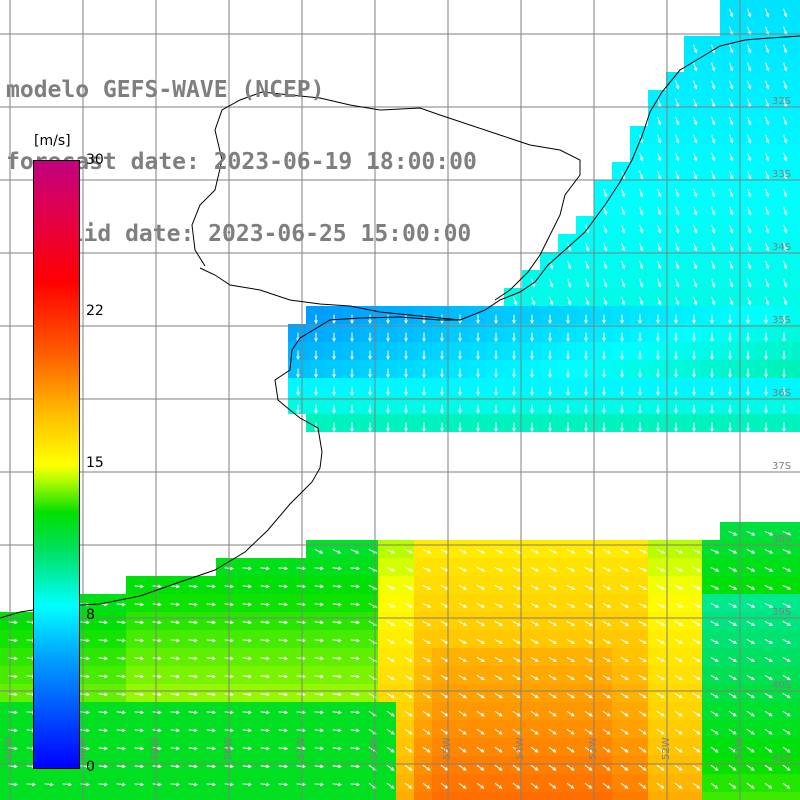 The width and height of the screenshot is (800, 800). What do you see at coordinates (155, 748) in the screenshot?
I see `lon-label: 59W` at bounding box center [155, 748].